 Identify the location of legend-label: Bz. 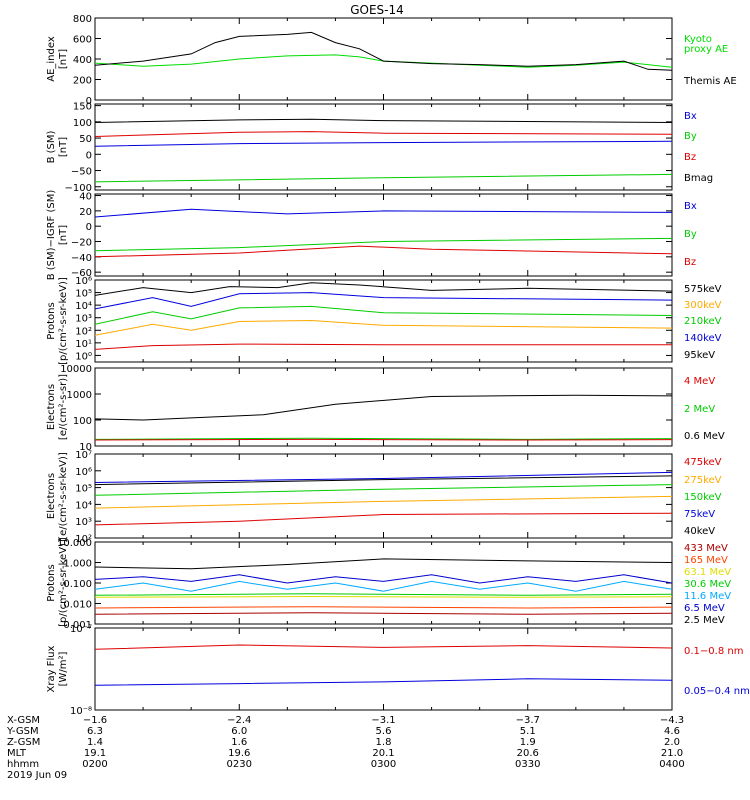
(690, 262).